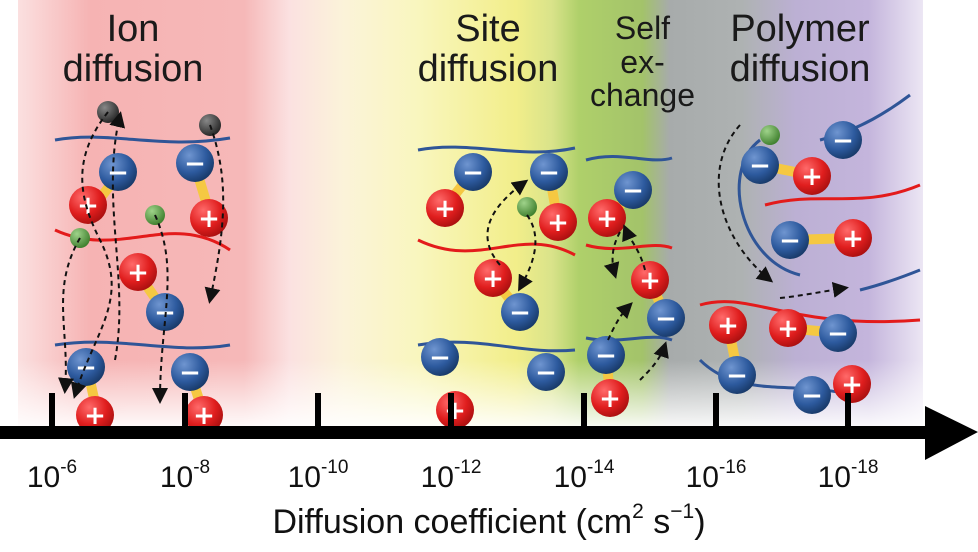 Image resolution: width=978 pixels, height=552 pixels. What do you see at coordinates (800, 68) in the screenshot?
I see `label-polymer-line2: diffusion` at bounding box center [800, 68].